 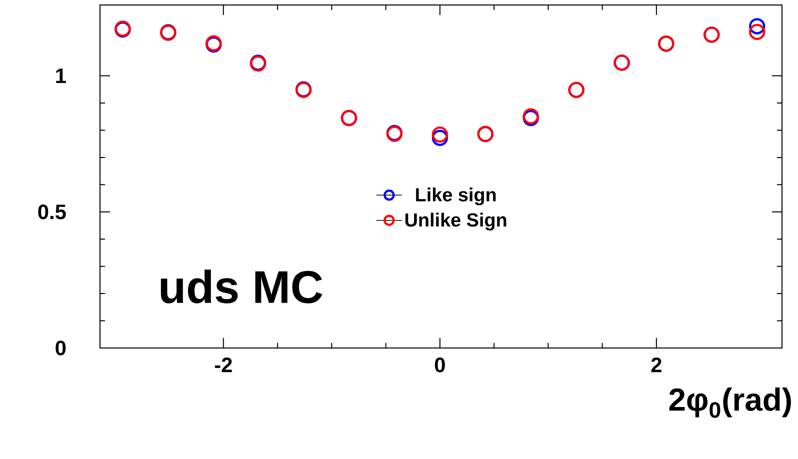 I want to click on x-tick-label: -2, so click(x=223, y=365).